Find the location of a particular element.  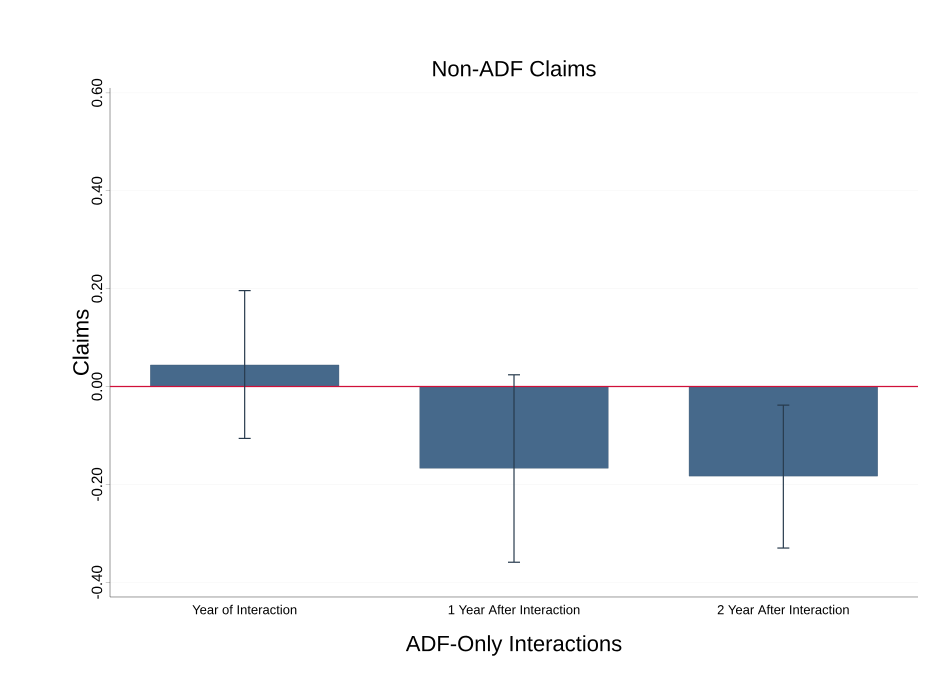

x-tick-label: 1 Year After Interaction is located at coordinates (514, 609).